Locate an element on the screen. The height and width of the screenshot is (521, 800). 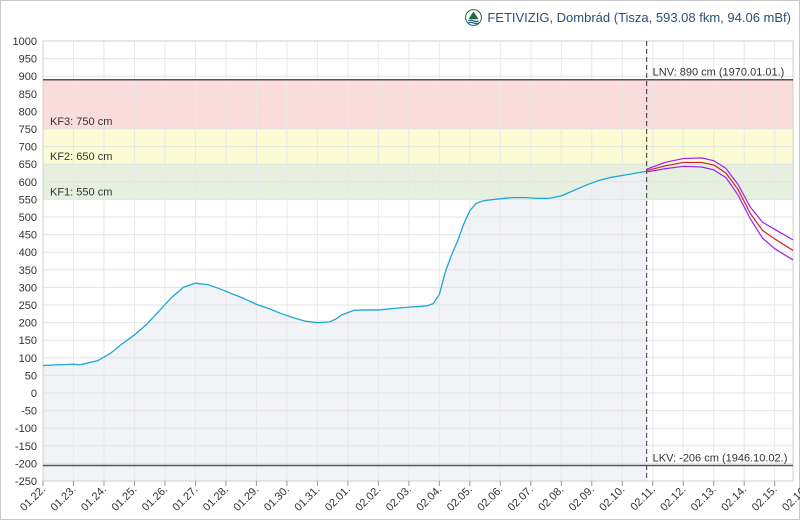
x-tick-label: 02.10. is located at coordinates (612, 499).